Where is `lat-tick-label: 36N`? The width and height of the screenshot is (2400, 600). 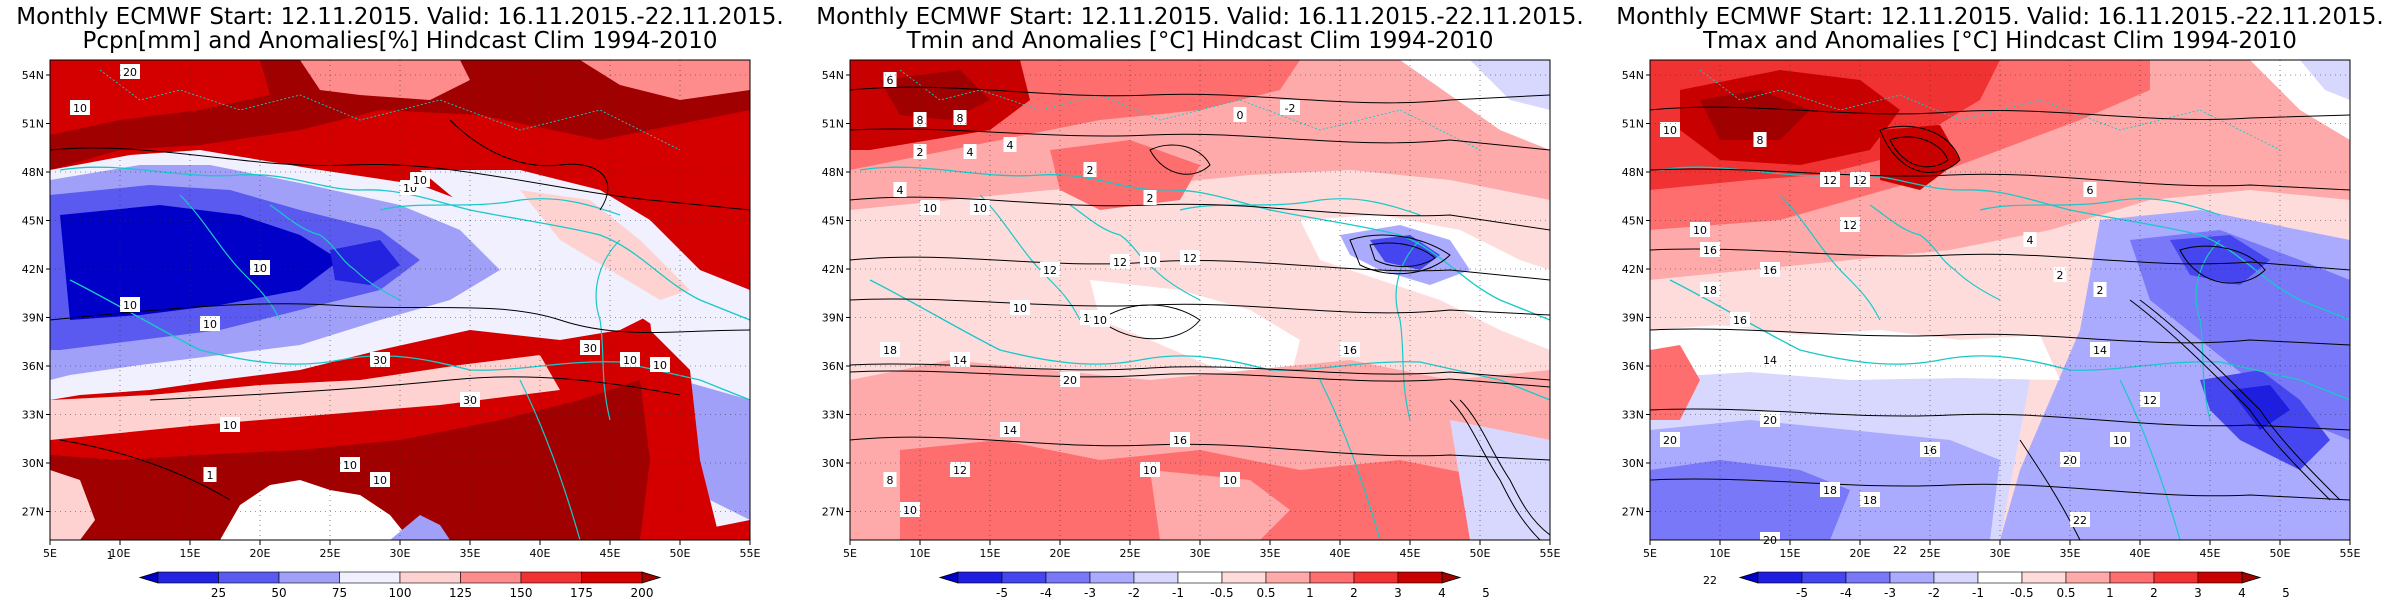 lat-tick-label: 36N is located at coordinates (33, 366).